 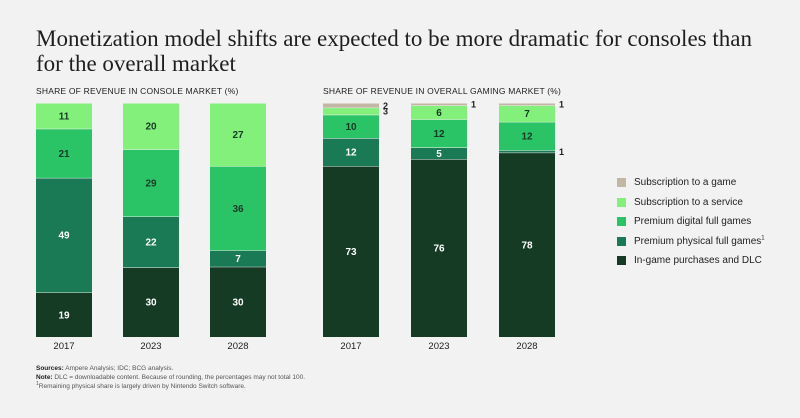 I want to click on data-label: 49, so click(x=64, y=236).